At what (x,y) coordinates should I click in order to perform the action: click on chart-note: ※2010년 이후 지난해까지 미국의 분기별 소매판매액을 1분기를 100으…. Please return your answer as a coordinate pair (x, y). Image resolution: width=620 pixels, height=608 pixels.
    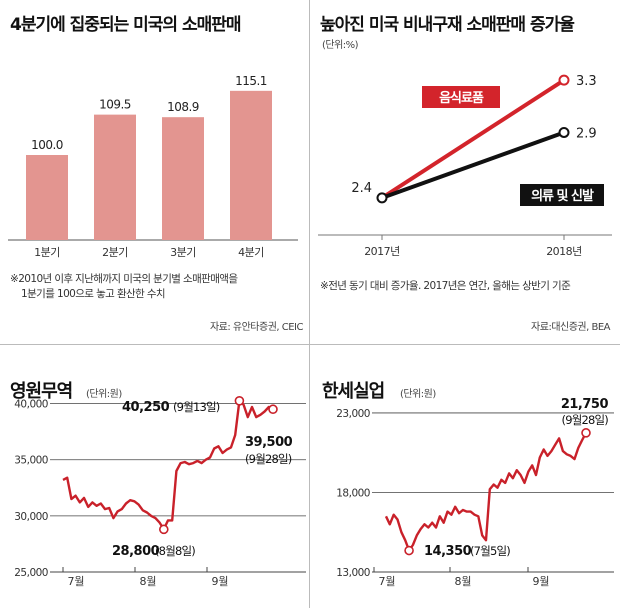
    Looking at the image, I should click on (157, 287).